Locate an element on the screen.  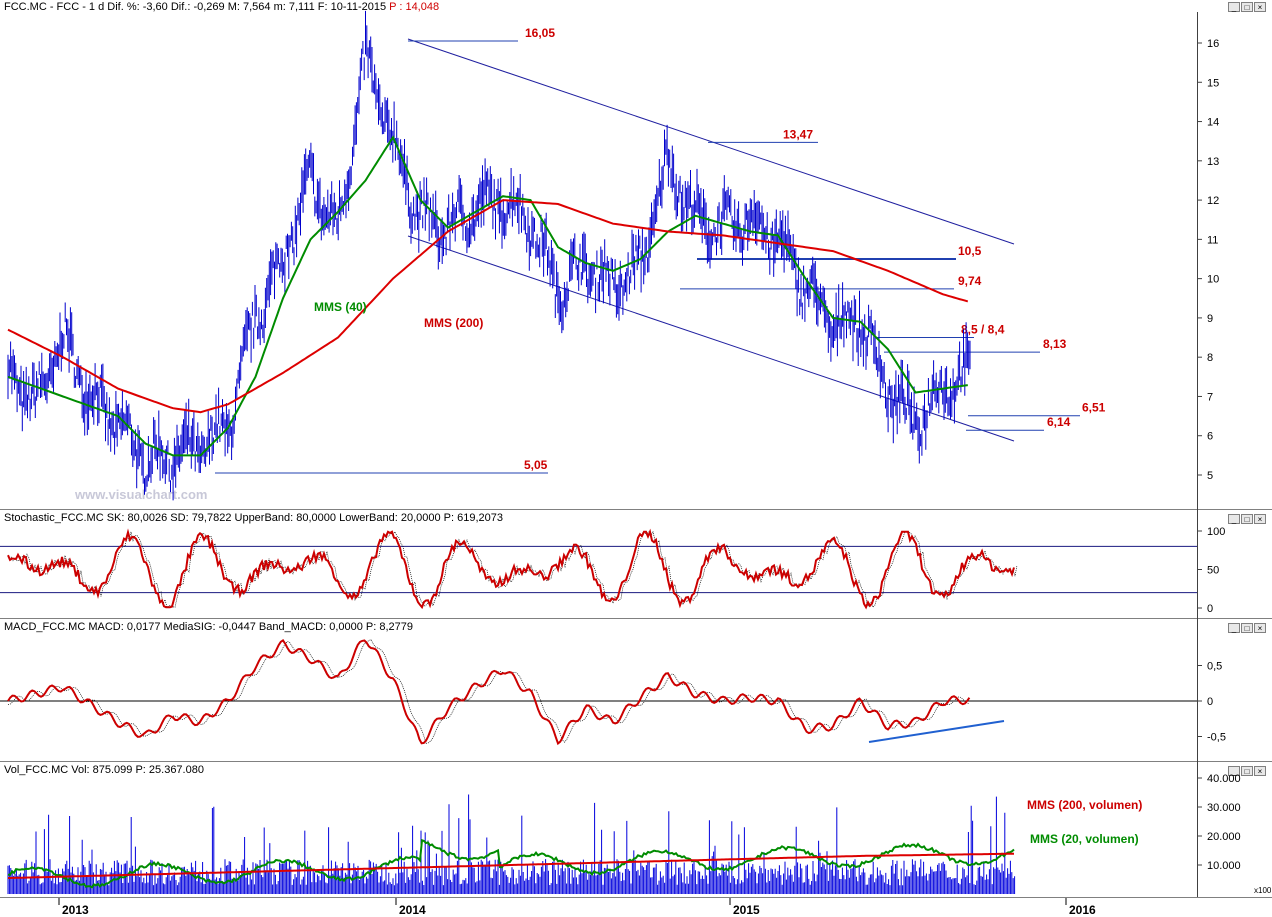
y-tick-label: 20.000 is located at coordinates (1224, 837).